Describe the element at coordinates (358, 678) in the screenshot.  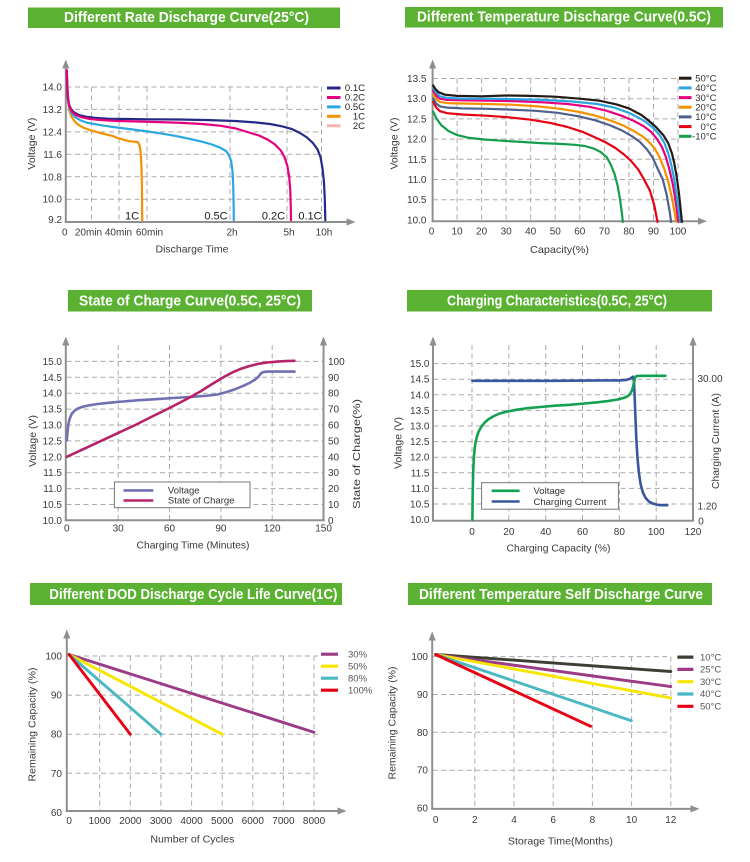
I see `svg-text: 80%` at that location.